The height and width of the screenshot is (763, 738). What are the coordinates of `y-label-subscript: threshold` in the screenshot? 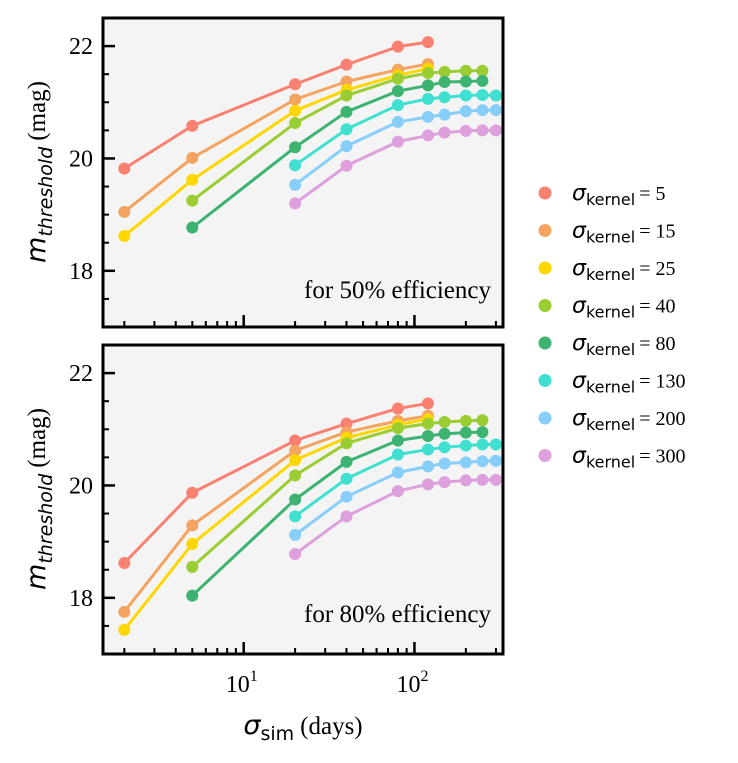 It's located at (46, 191).